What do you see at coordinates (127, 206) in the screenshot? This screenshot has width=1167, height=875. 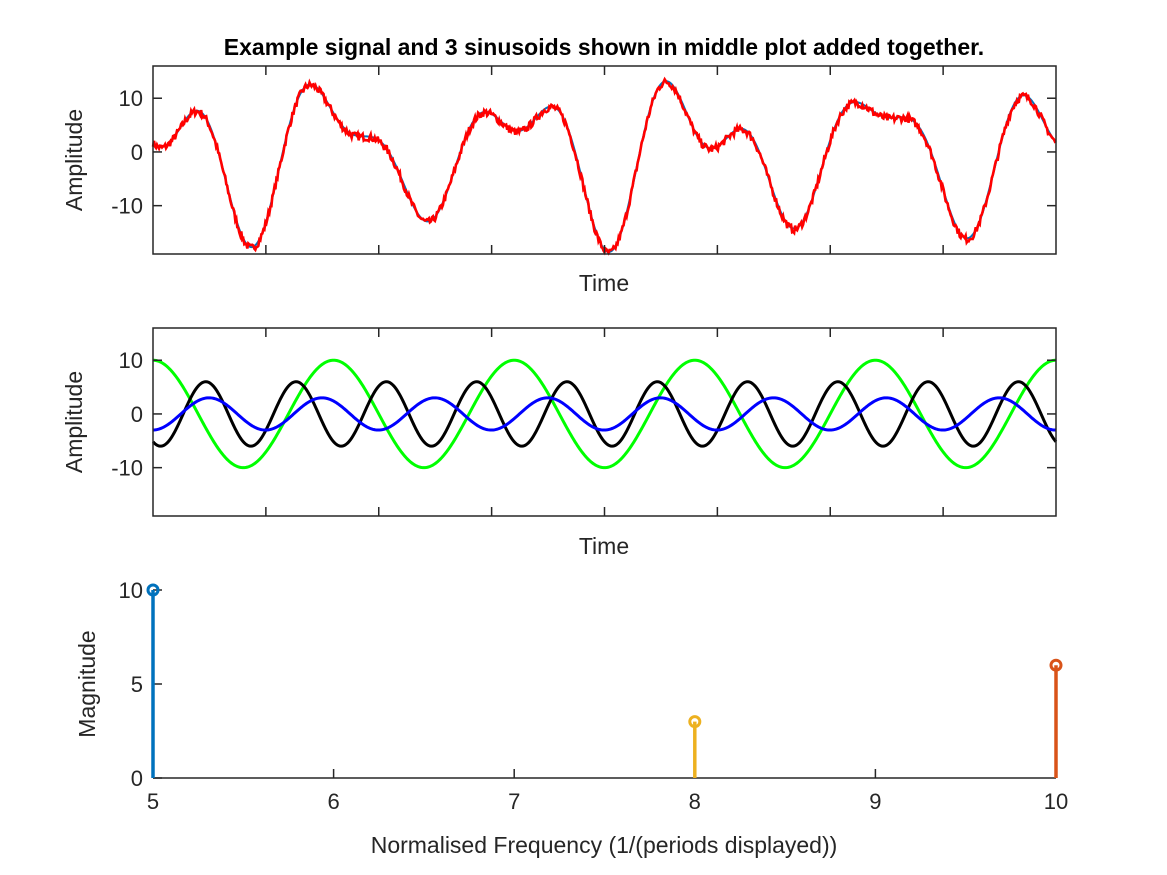 I see `top-ytick-label: -10` at bounding box center [127, 206].